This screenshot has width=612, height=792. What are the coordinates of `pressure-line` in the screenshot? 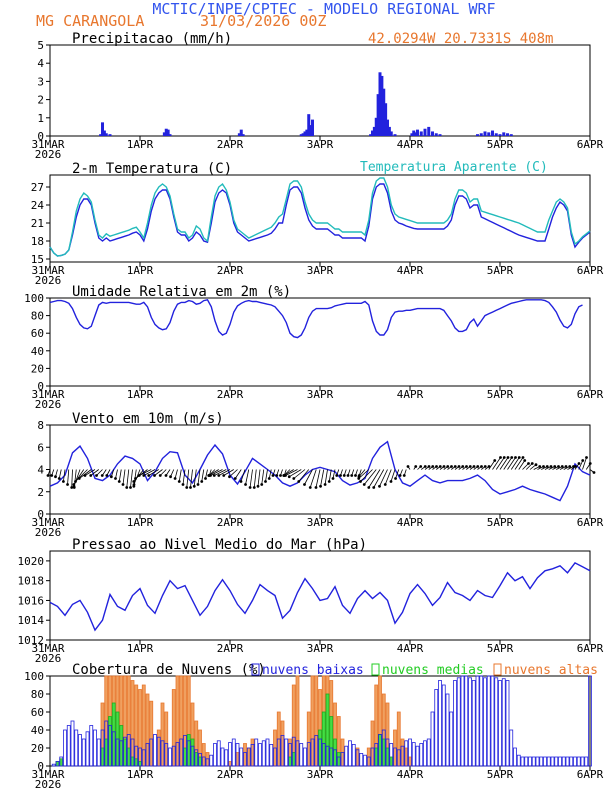 It's located at (320, 597).